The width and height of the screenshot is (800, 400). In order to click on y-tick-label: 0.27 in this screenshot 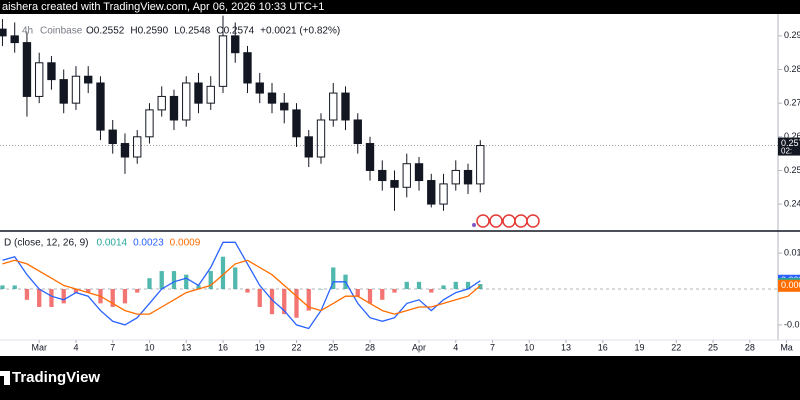, I will do `click(792, 103)`.